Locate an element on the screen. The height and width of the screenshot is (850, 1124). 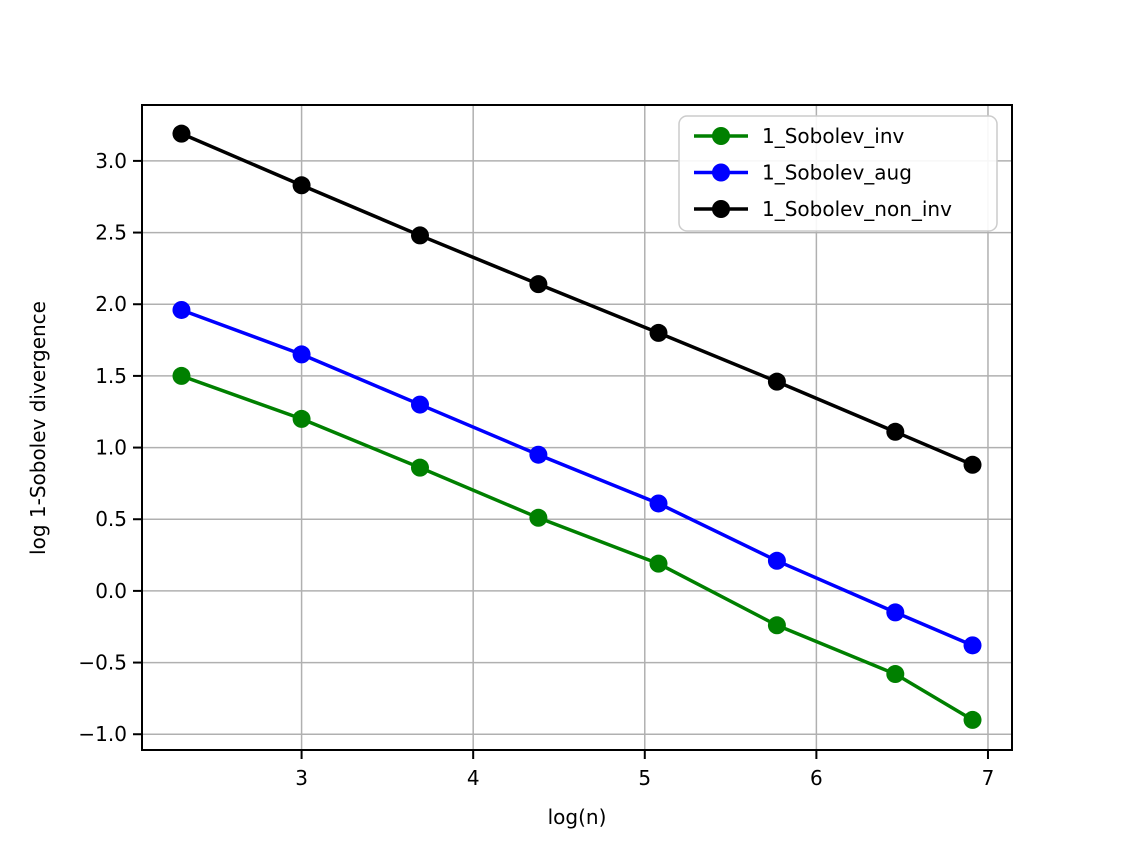
x-tick-label: 5 is located at coordinates (644, 778).